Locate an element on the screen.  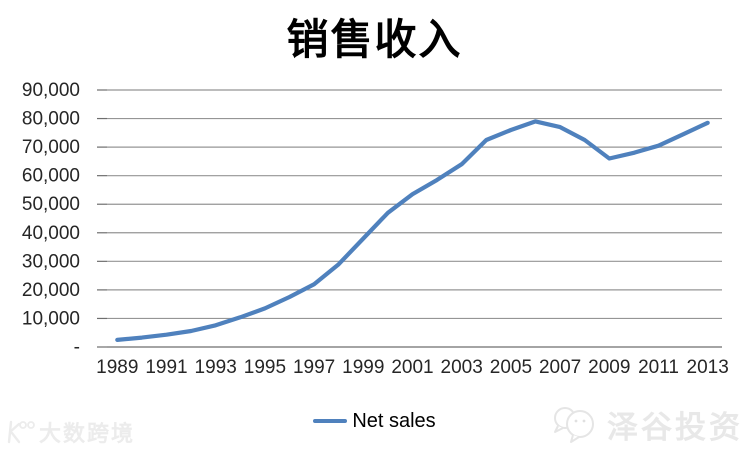
y-tick-label: 80,000 is located at coordinates (51, 119).